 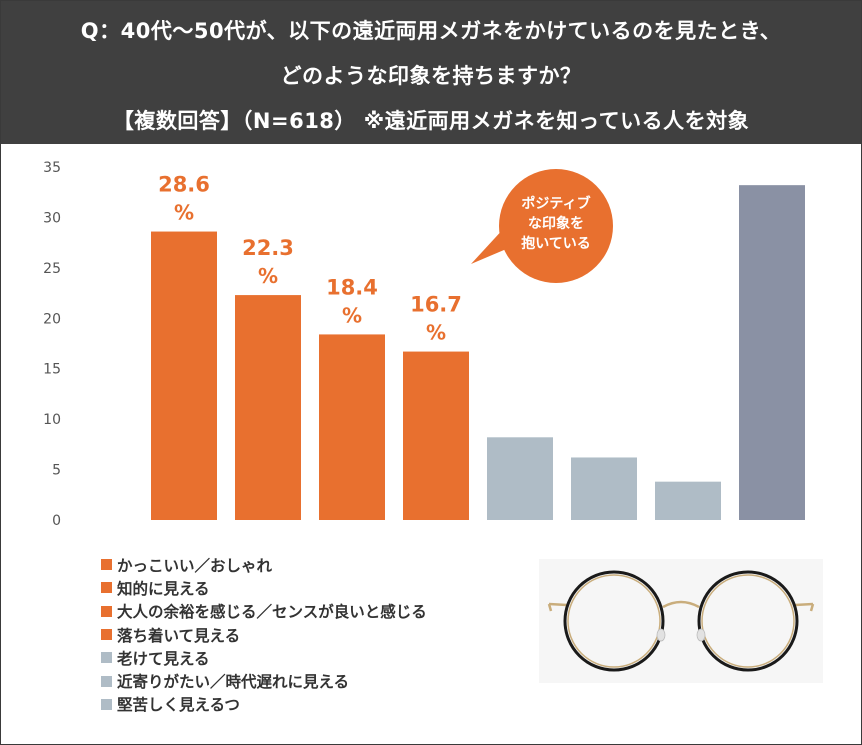 I want to click on callout-text: 抱いている, so click(x=556, y=243).